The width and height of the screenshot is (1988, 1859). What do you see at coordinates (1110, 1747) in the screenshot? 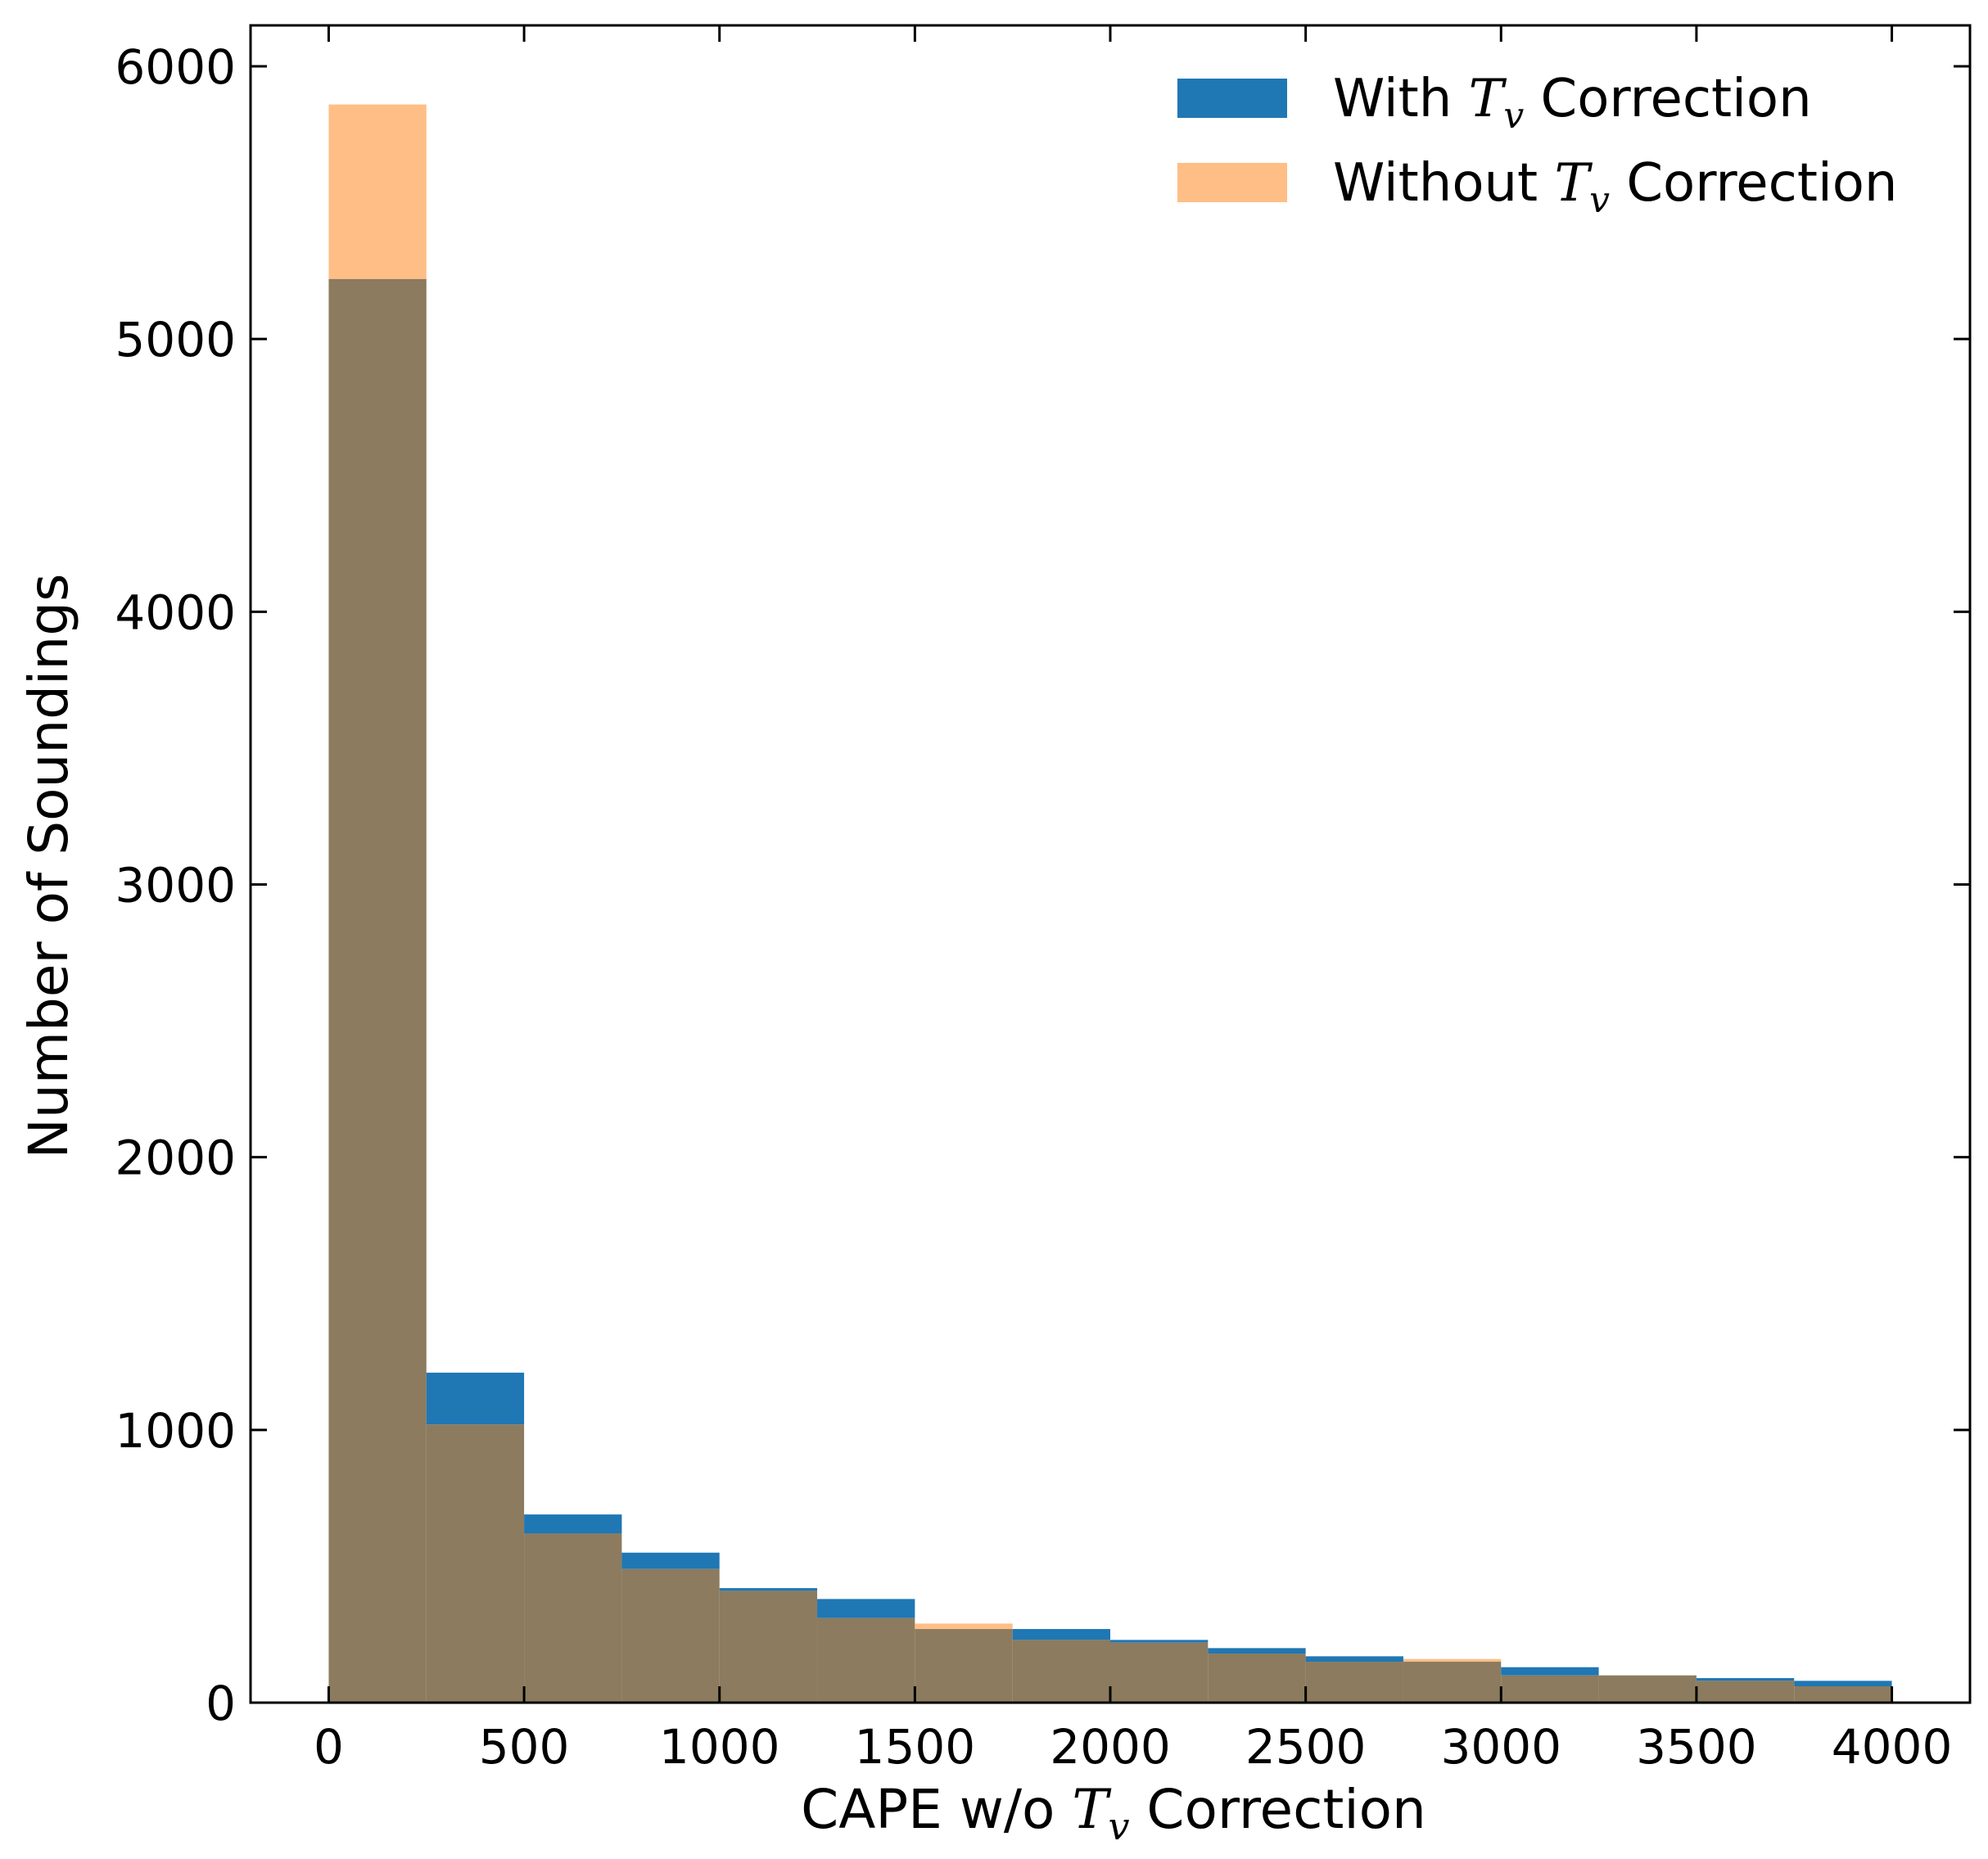
I see `x-tick-label: 2000` at bounding box center [1110, 1747].